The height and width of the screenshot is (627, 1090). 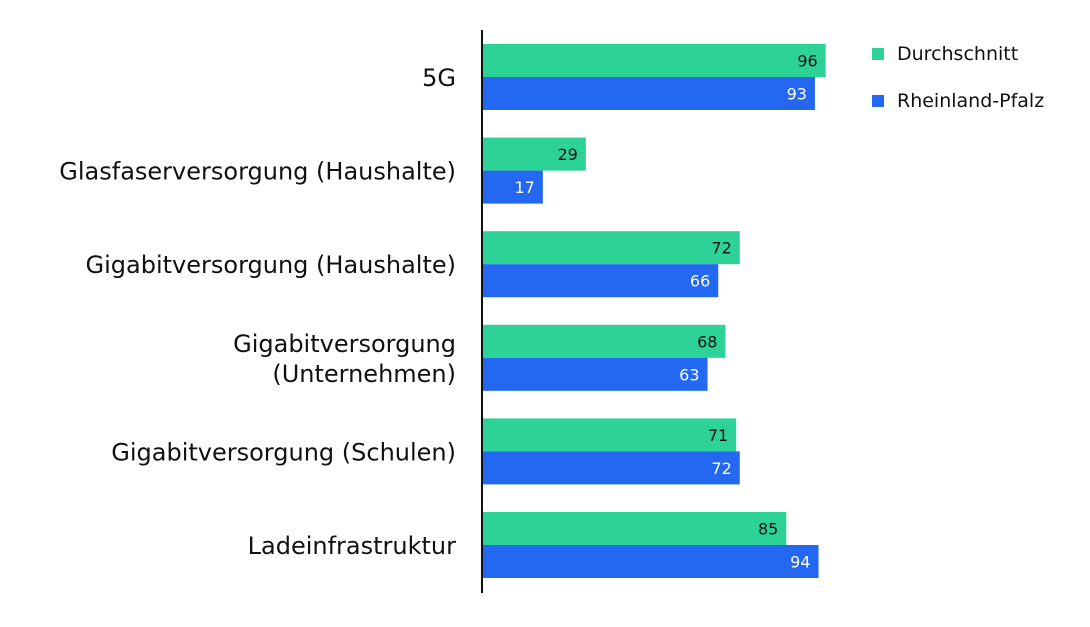 What do you see at coordinates (700, 281) in the screenshot?
I see `data-label: 66` at bounding box center [700, 281].